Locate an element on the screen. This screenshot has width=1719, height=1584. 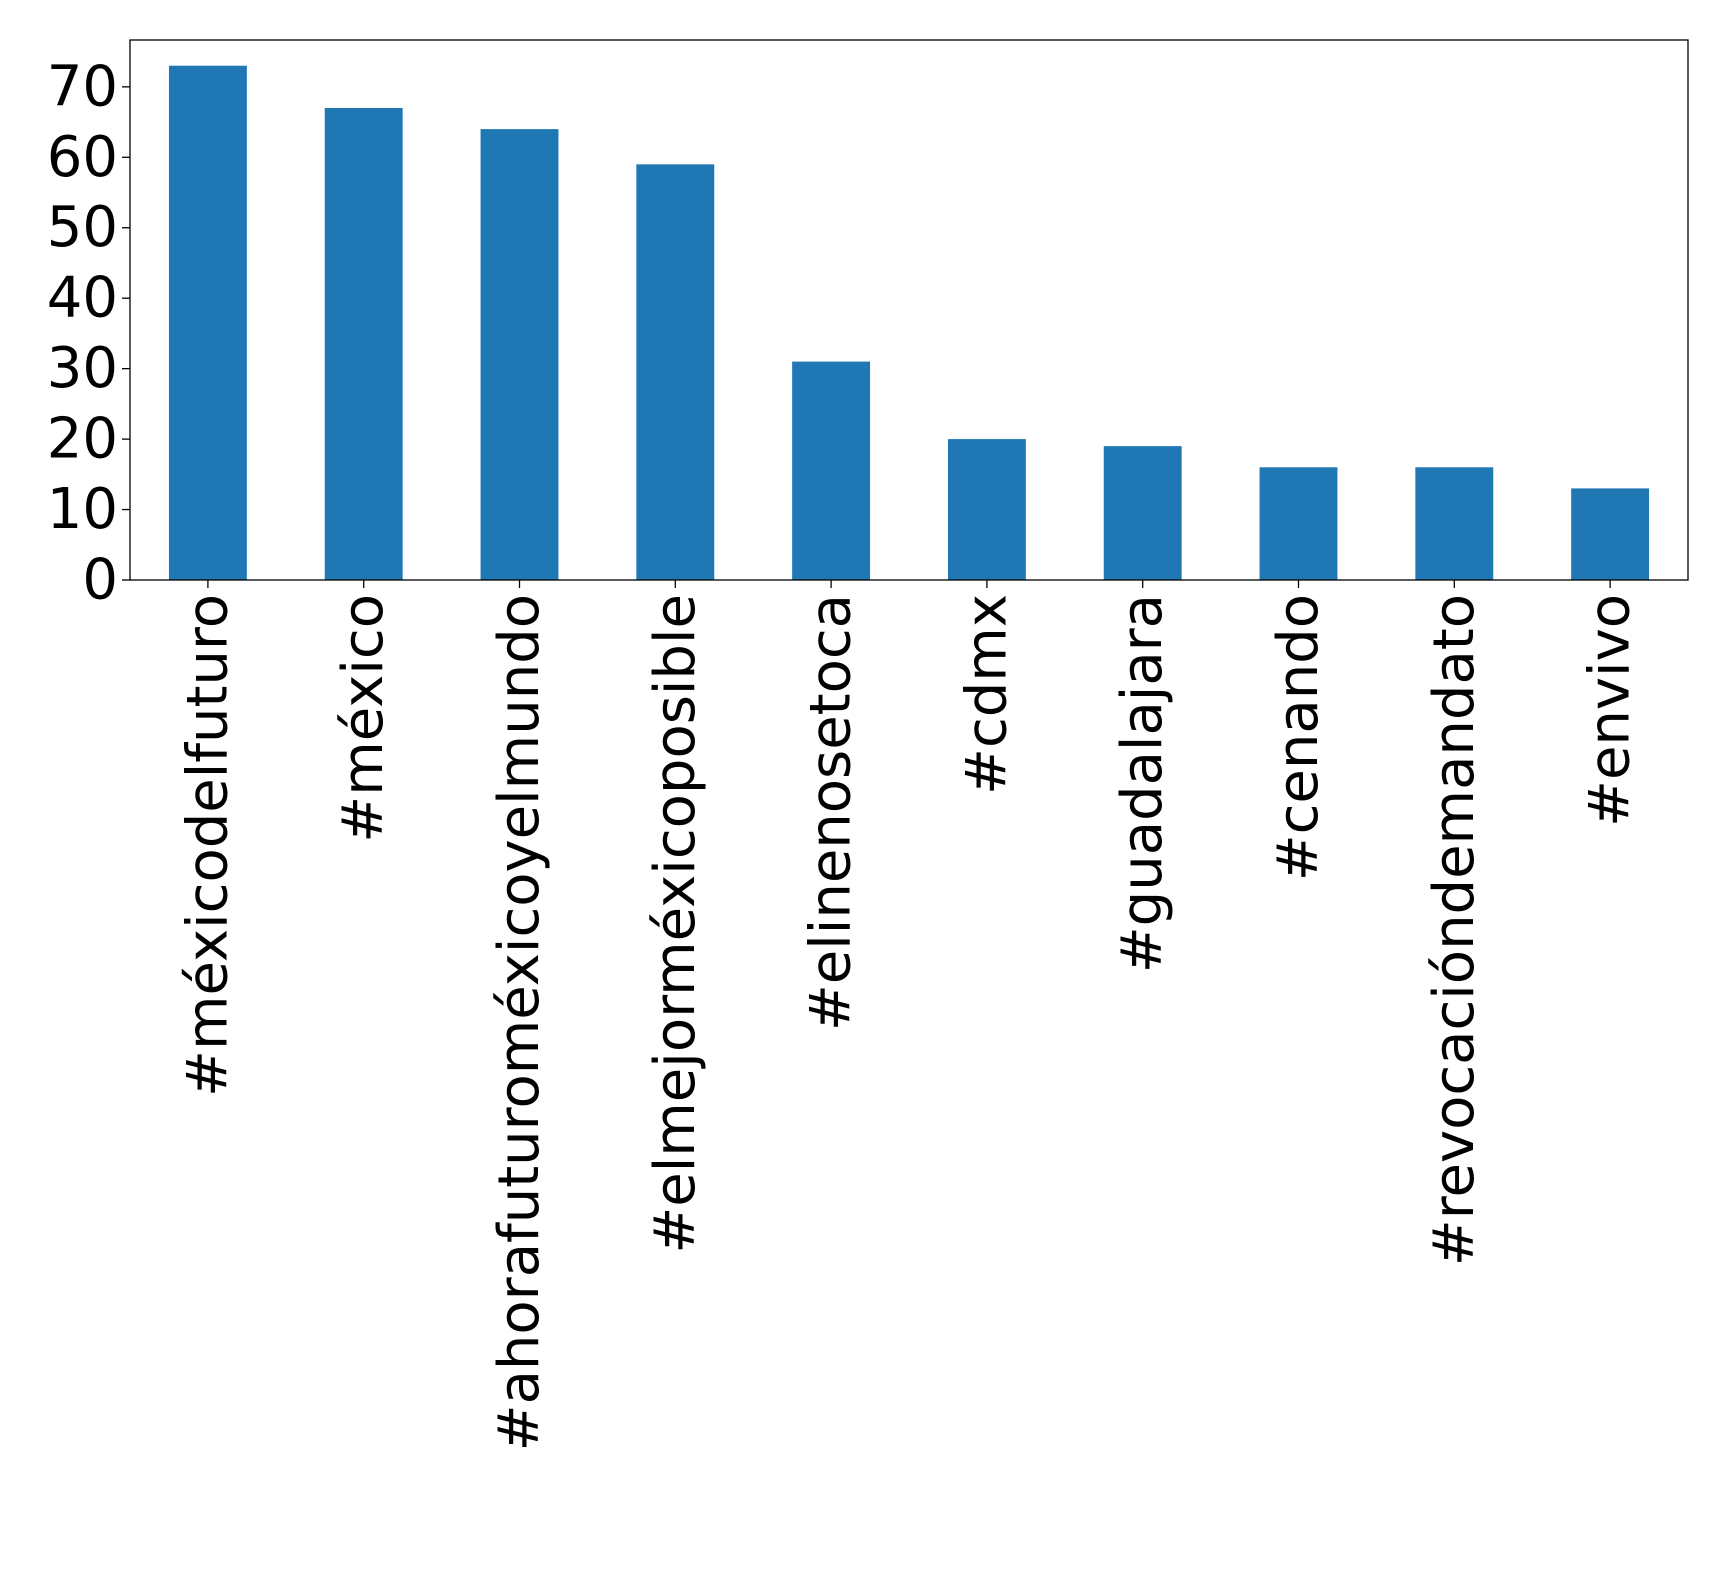
x-tick-label: #envivo is located at coordinates (1610, 710).